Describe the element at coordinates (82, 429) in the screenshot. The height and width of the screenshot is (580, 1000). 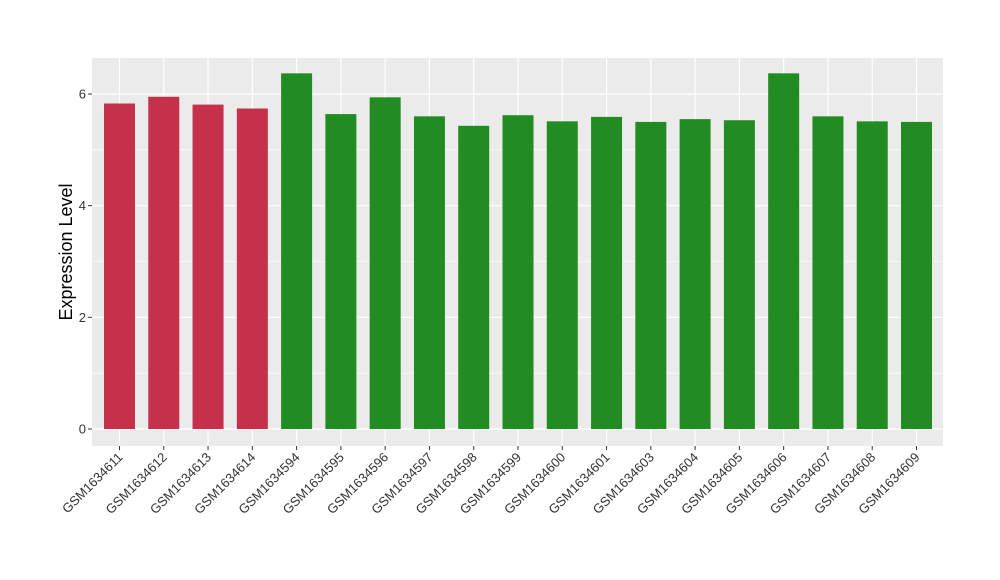
I see `y-tick-label: 0` at that location.